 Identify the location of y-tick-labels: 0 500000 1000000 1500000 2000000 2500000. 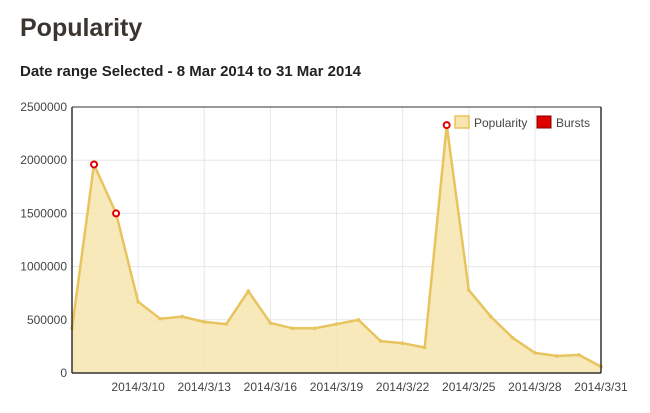
(43, 240).